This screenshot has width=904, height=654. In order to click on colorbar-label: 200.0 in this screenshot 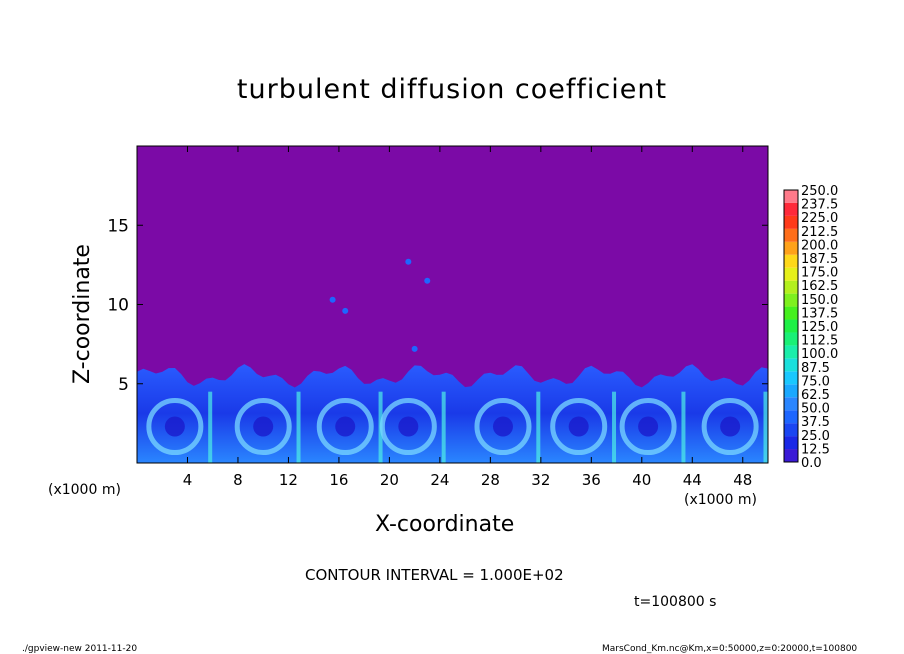, I will do `click(819, 245)`.